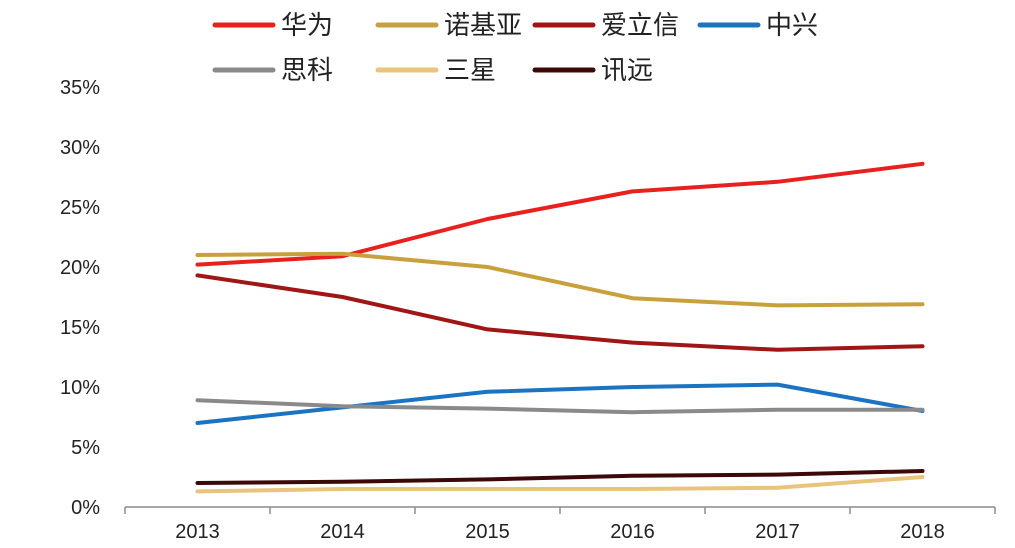 The image size is (1015, 548). What do you see at coordinates (80, 148) in the screenshot?
I see `y-tick-label: 30%` at bounding box center [80, 148].